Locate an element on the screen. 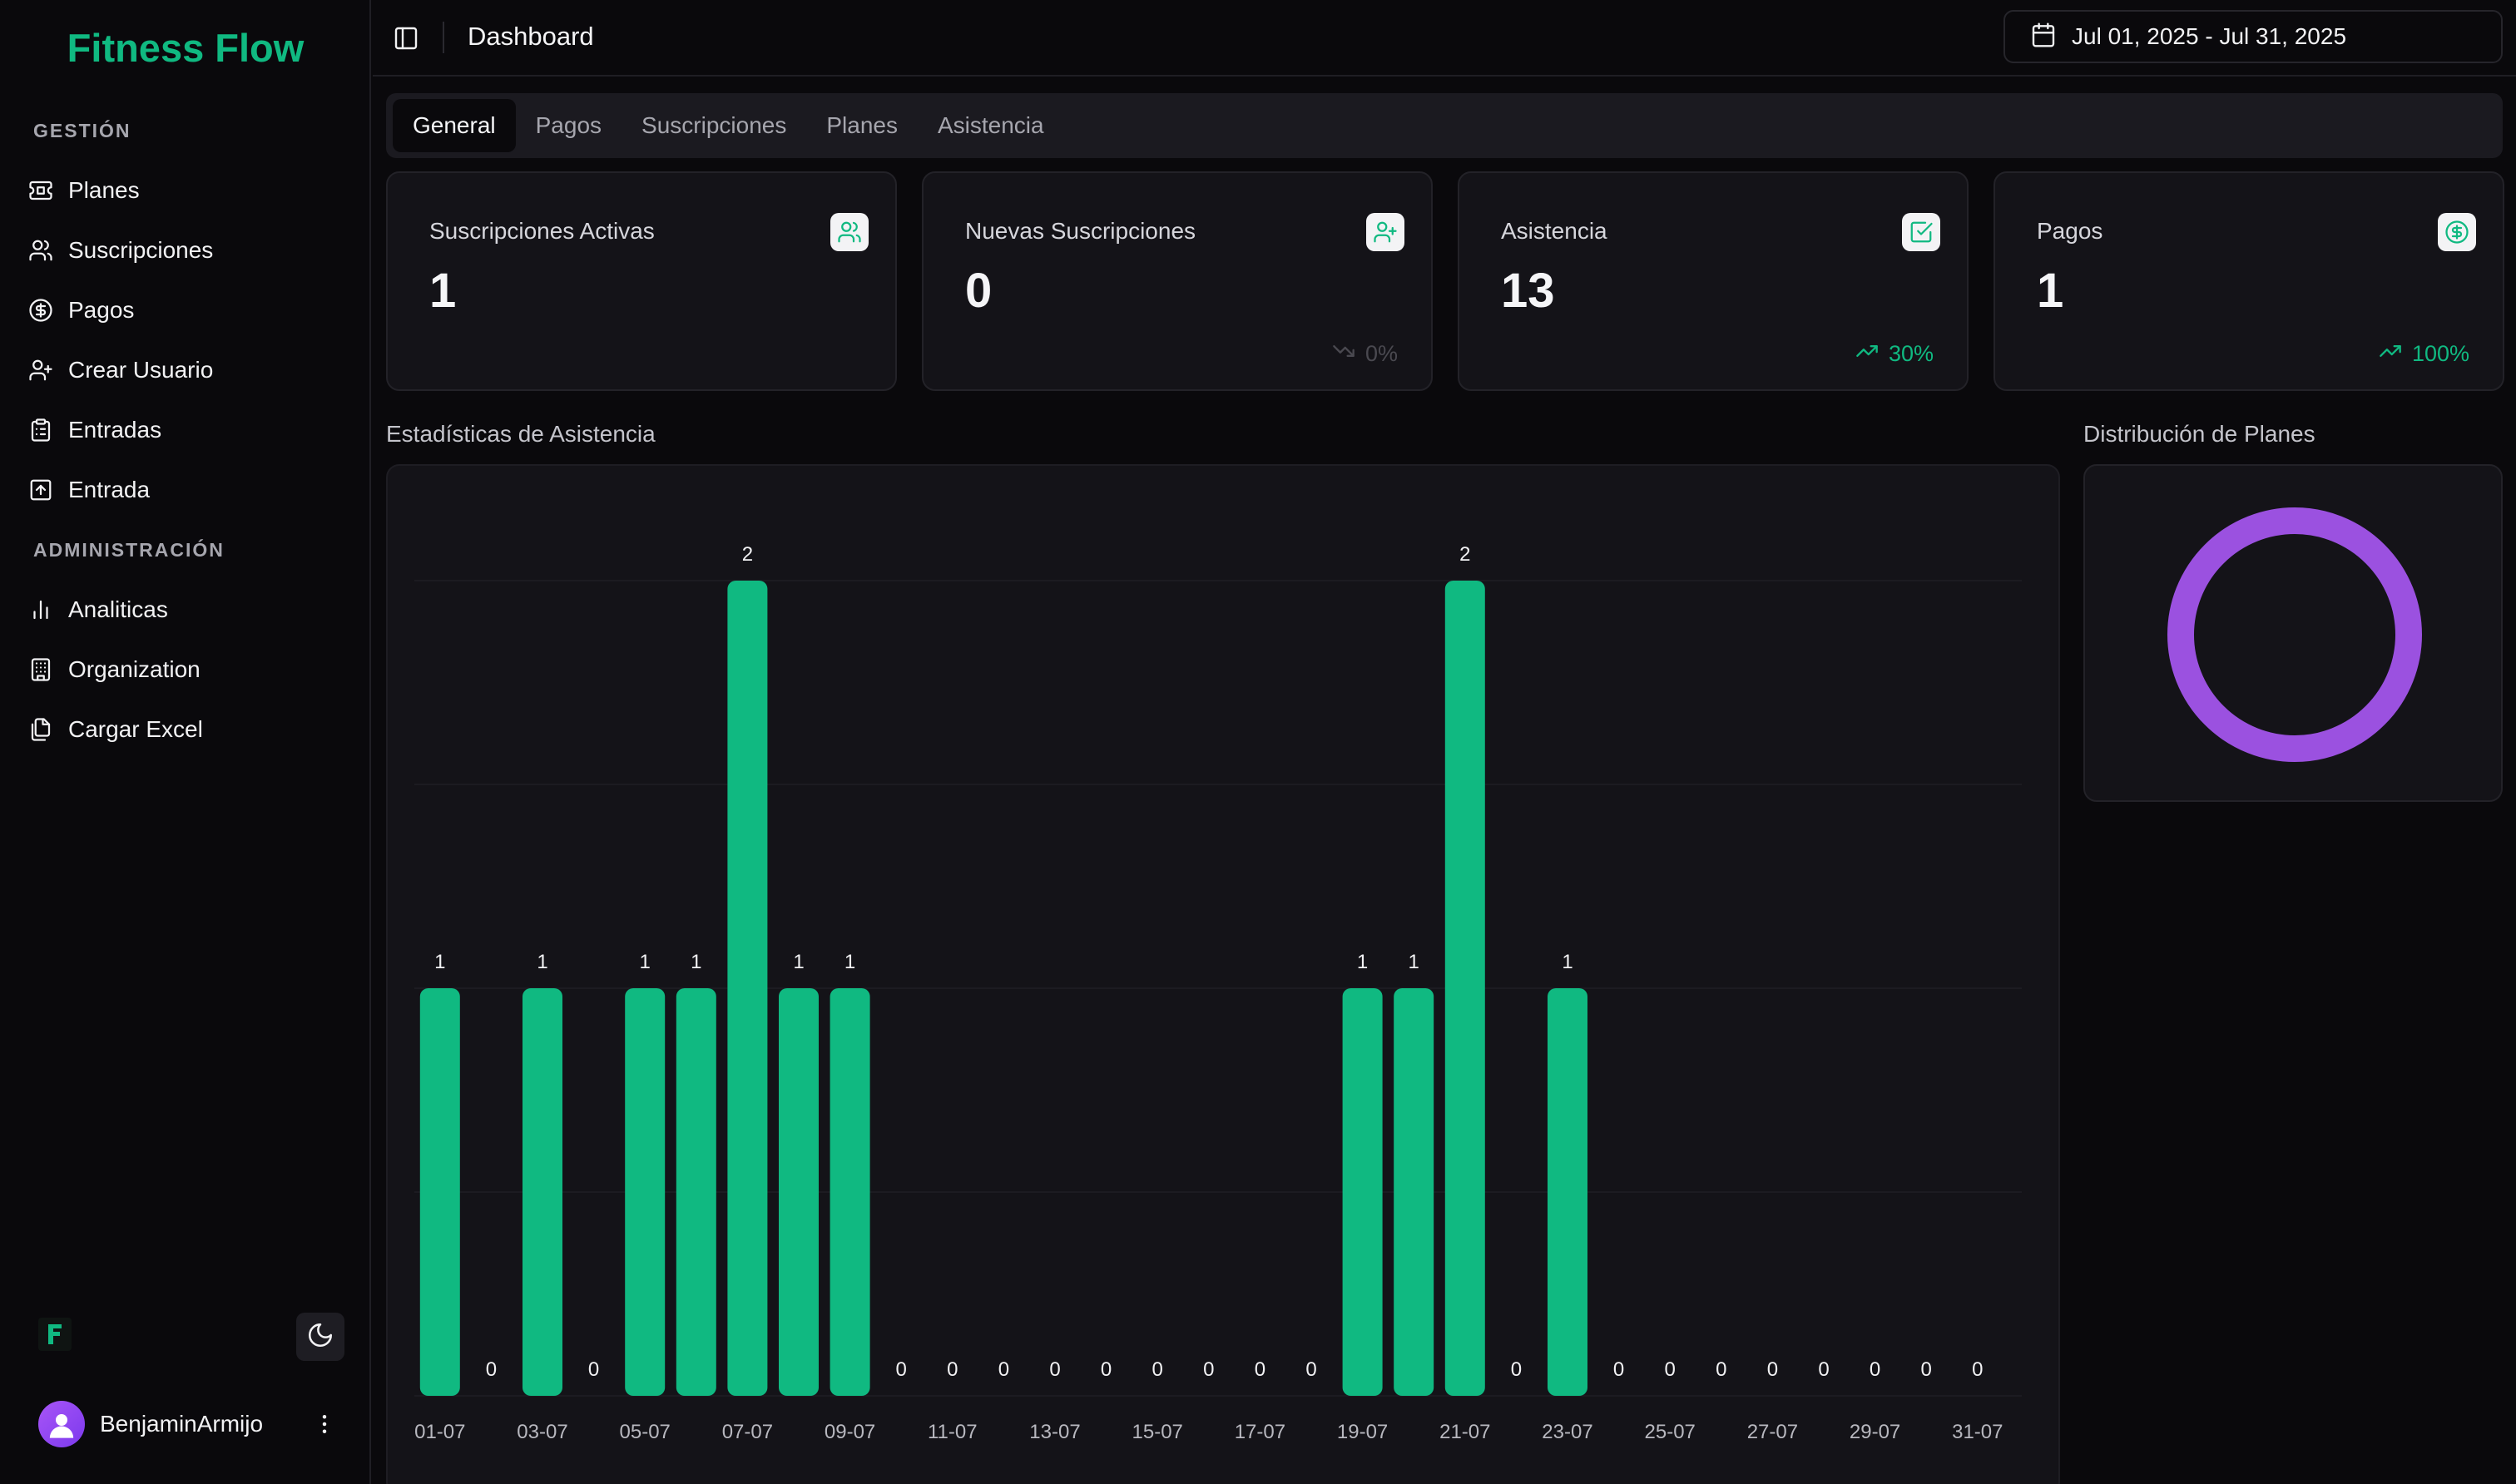 This screenshot has height=1484, width=2516. user-menu: BenjaminArmijo is located at coordinates (190, 1424).